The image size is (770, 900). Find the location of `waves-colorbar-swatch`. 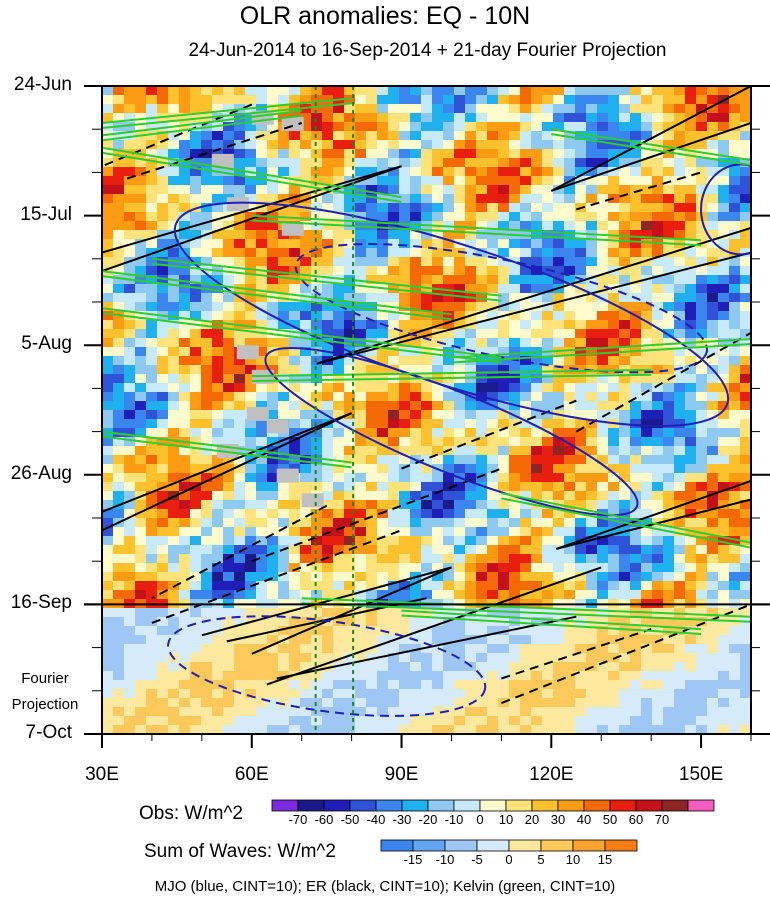

waves-colorbar-swatch is located at coordinates (557, 845).